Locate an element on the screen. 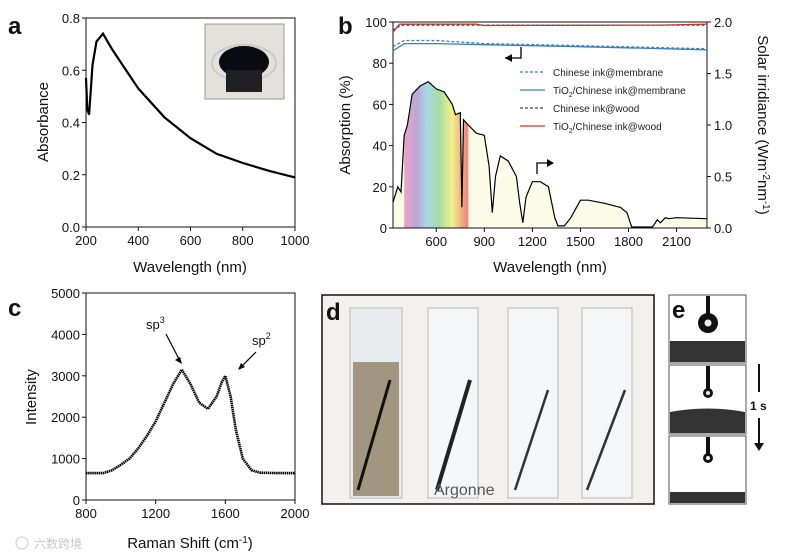 This screenshot has width=790, height=559. b-y-tick-label: 60 is located at coordinates (380, 104).